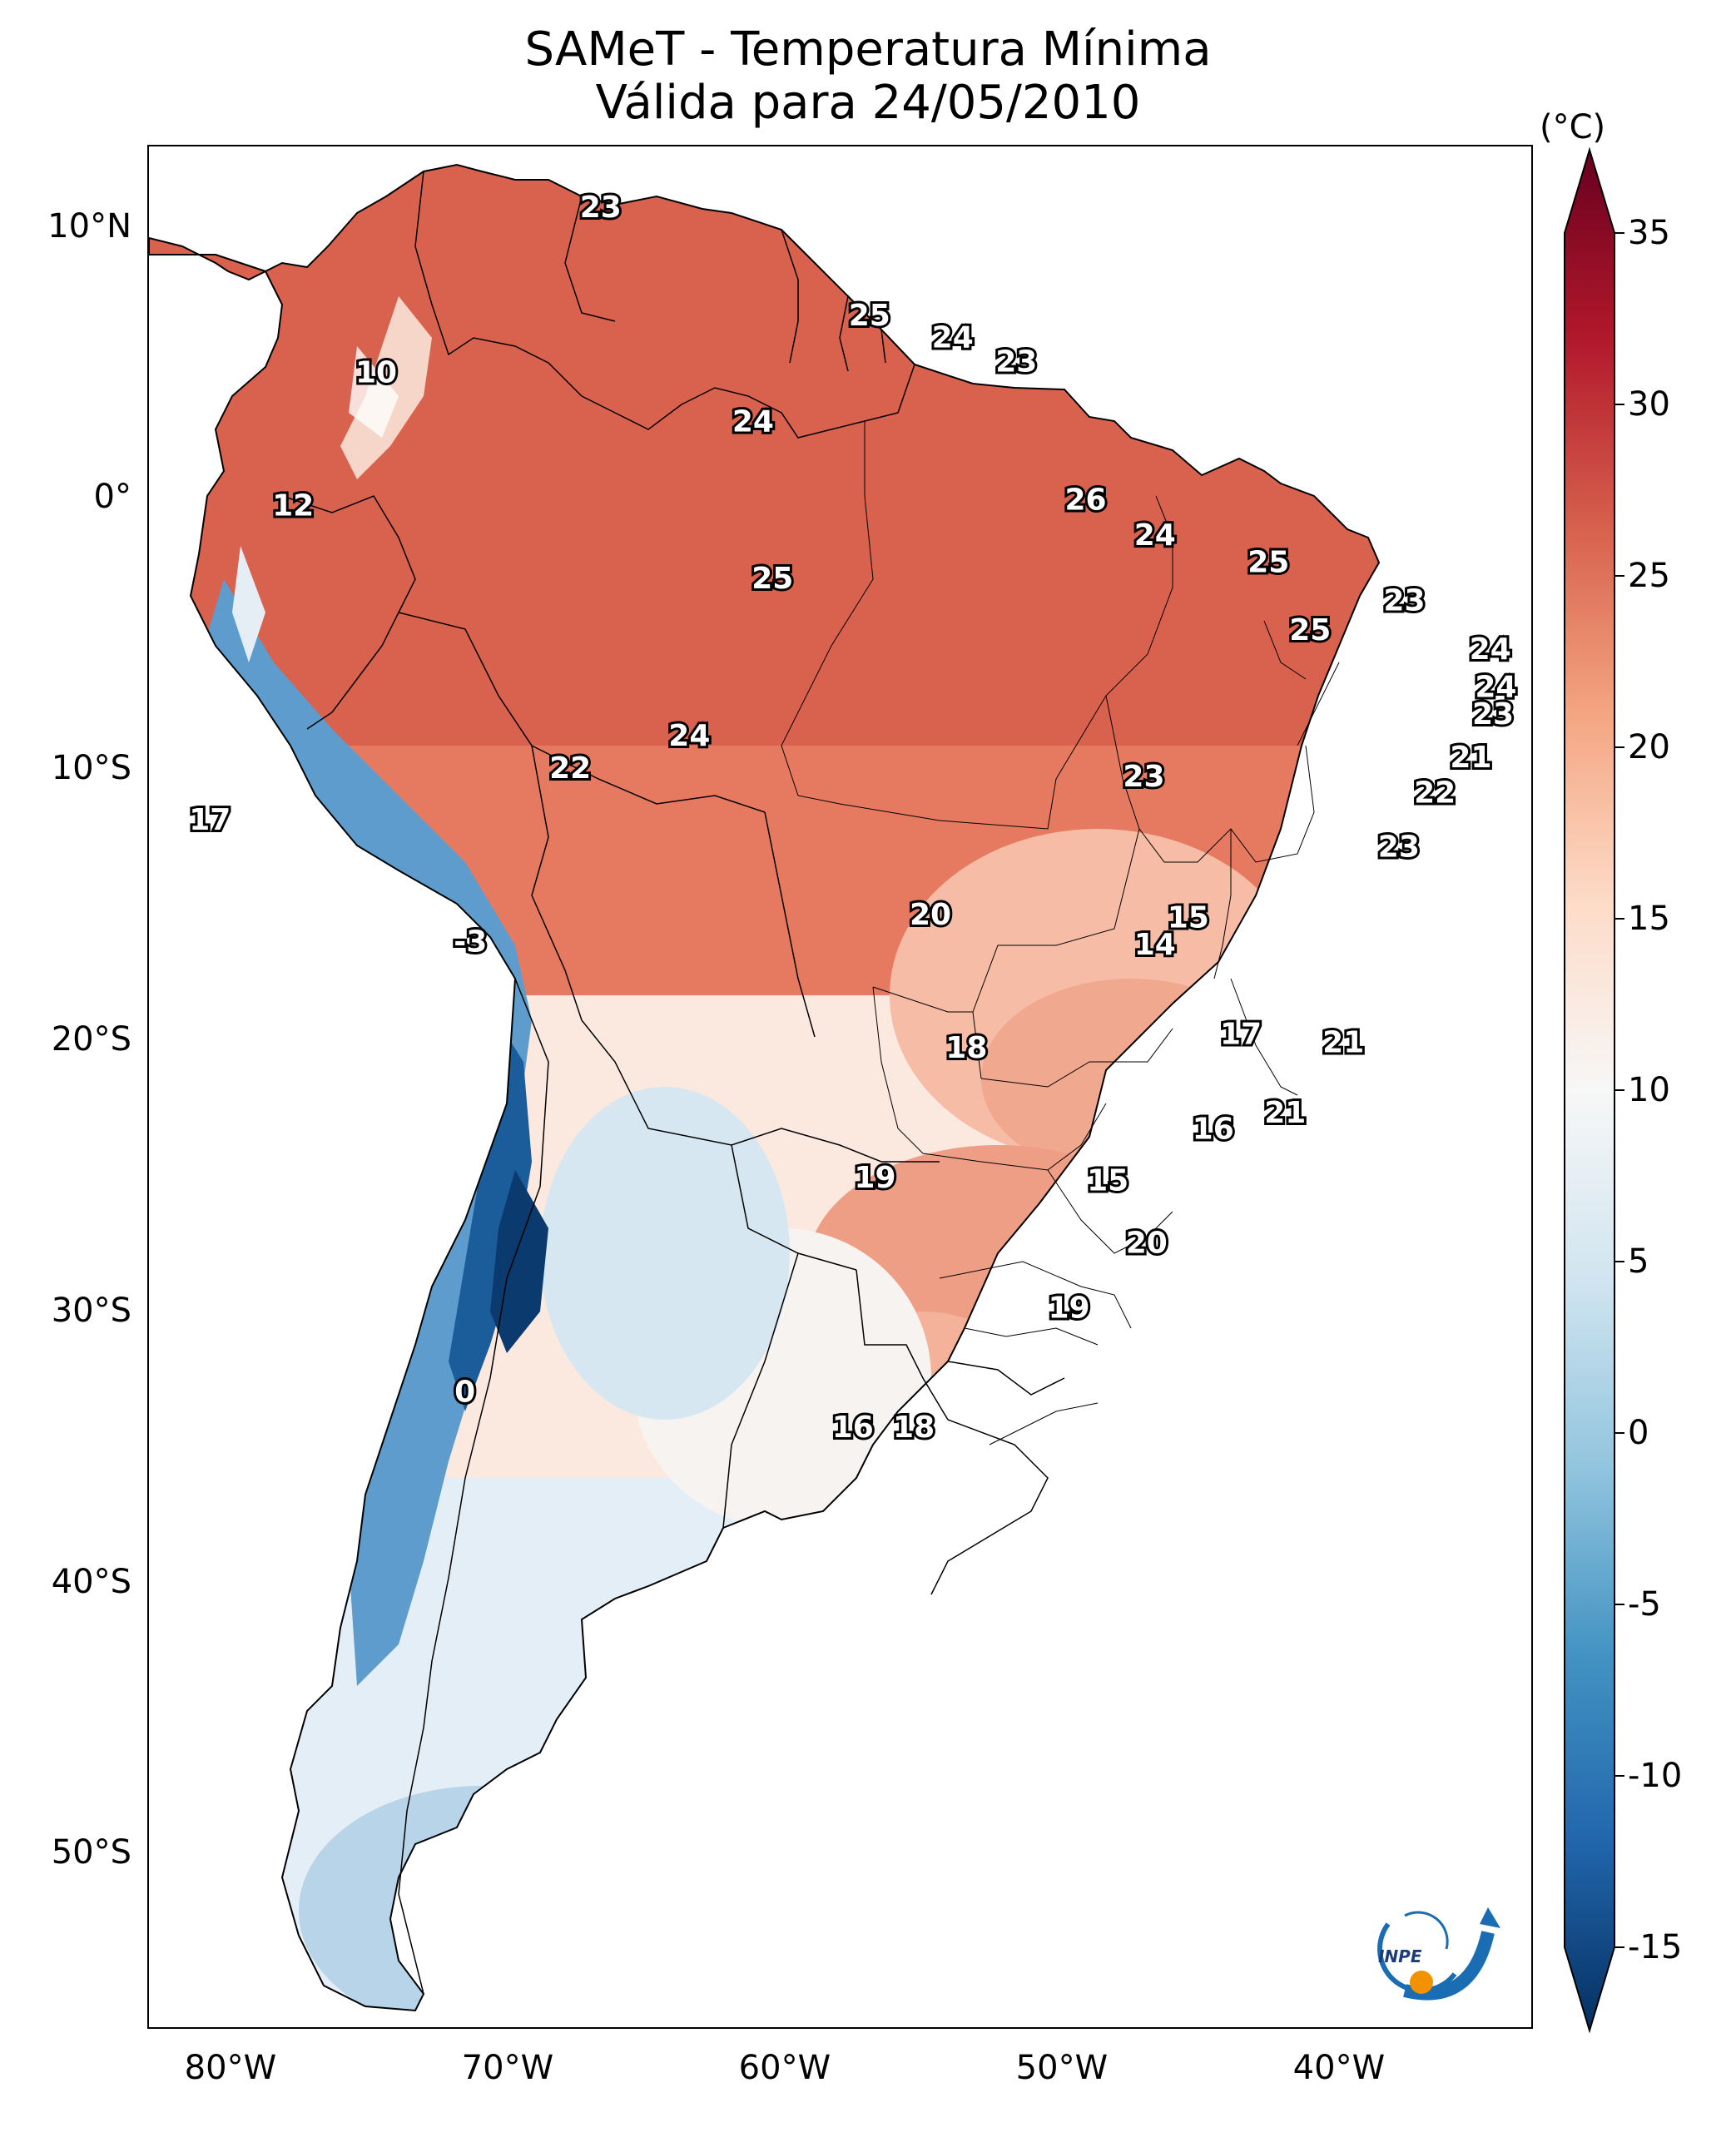 The width and height of the screenshot is (1736, 2152). Describe the element at coordinates (1638, 1261) in the screenshot. I see `colorbar-tick-label: 5` at that location.